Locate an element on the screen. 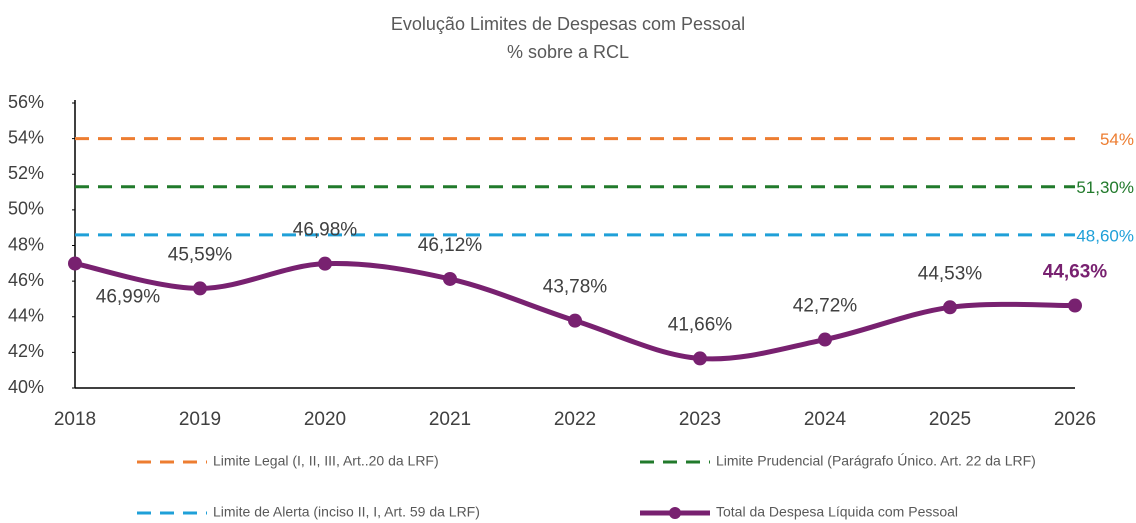  x-tick-label: 2018 is located at coordinates (75, 419).